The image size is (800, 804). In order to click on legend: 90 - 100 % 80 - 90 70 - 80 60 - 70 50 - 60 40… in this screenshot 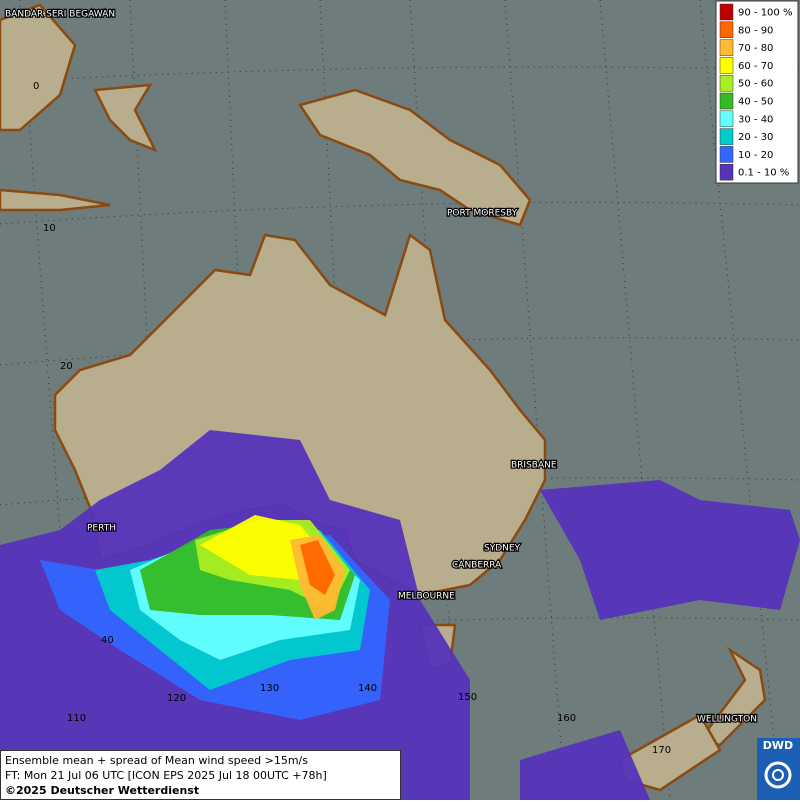, I will do `click(757, 92)`.